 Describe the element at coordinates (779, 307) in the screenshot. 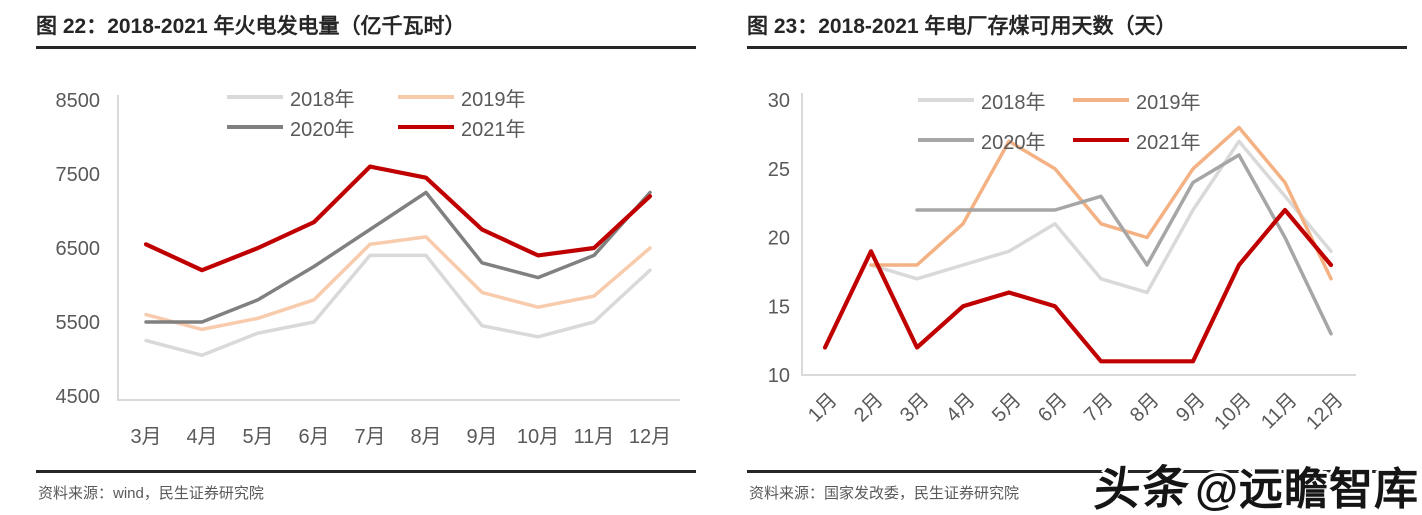

I see `y-tick-label: 15` at that location.